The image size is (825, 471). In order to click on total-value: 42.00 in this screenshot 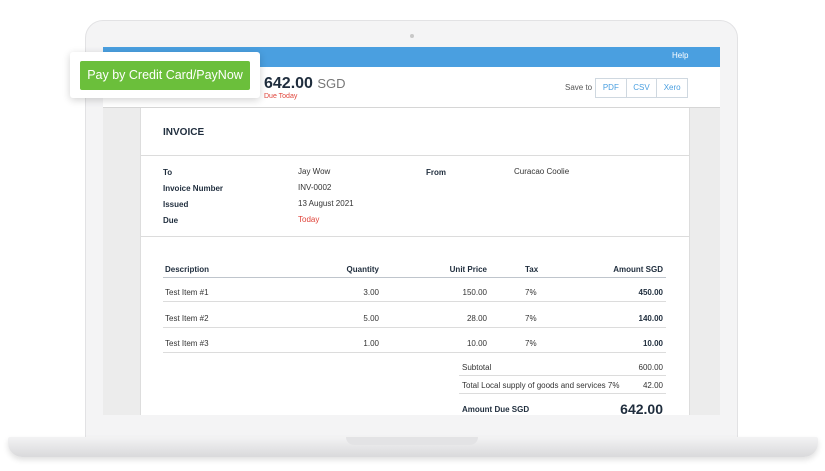, I will do `click(652, 385)`.